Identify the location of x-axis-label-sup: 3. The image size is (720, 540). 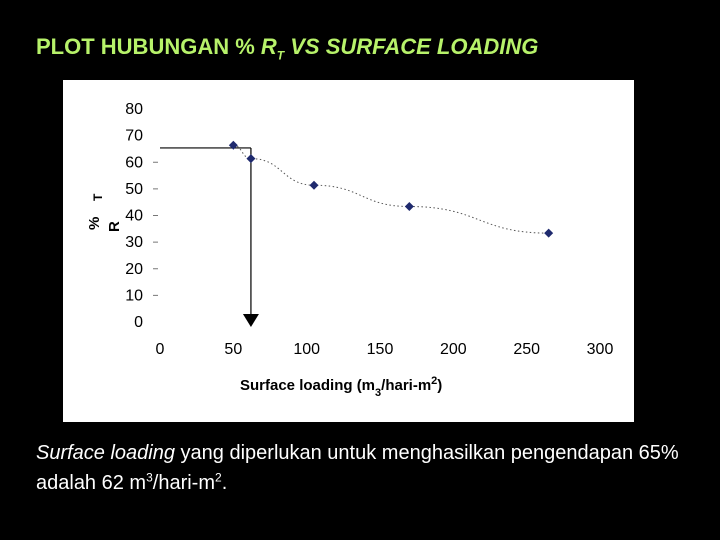
(378, 393).